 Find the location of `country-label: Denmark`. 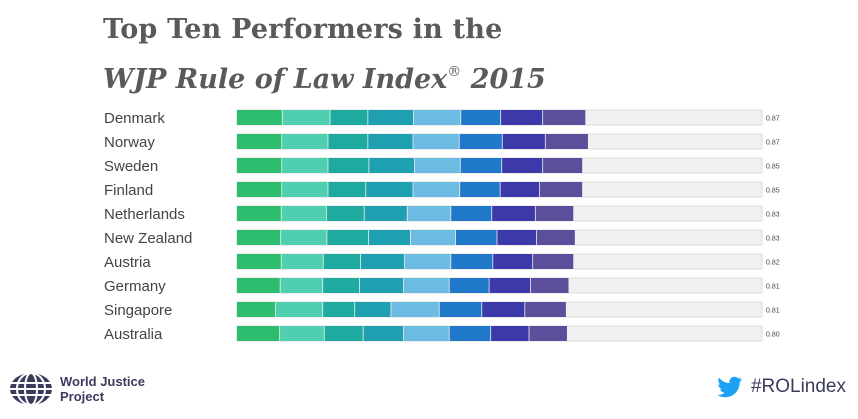

country-label: Denmark is located at coordinates (134, 118).